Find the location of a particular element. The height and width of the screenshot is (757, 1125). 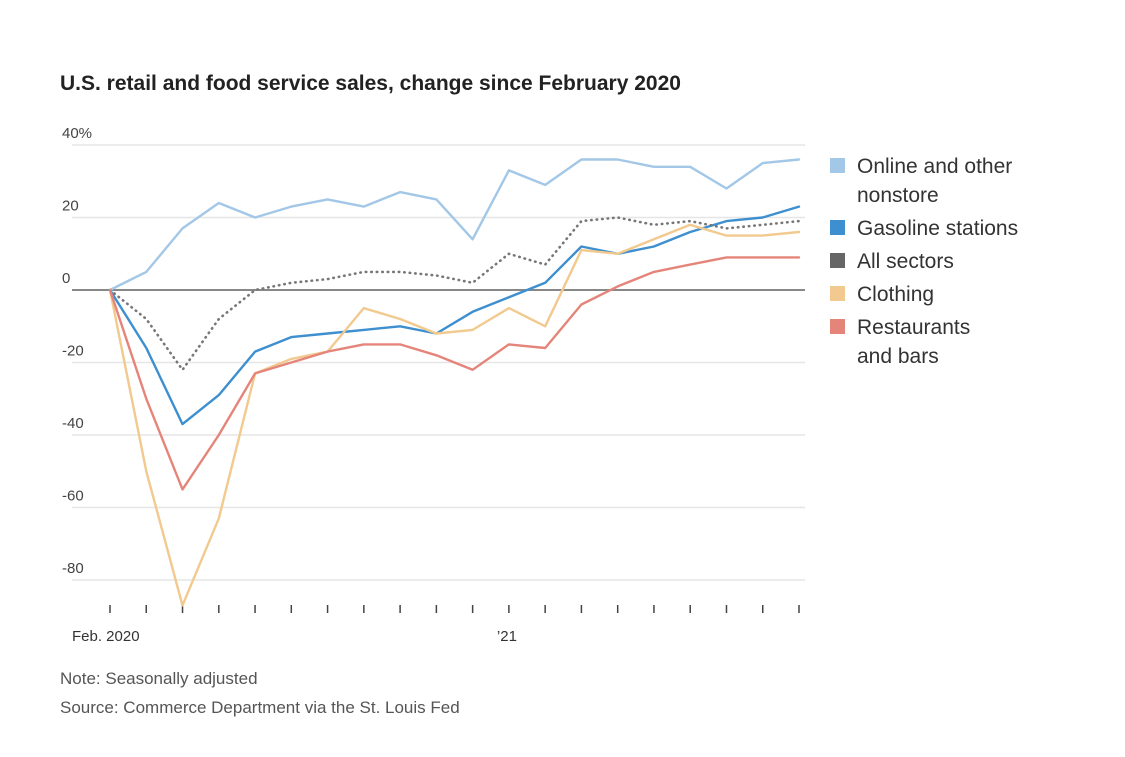

legend-label: Gasoline stations is located at coordinates (938, 228).